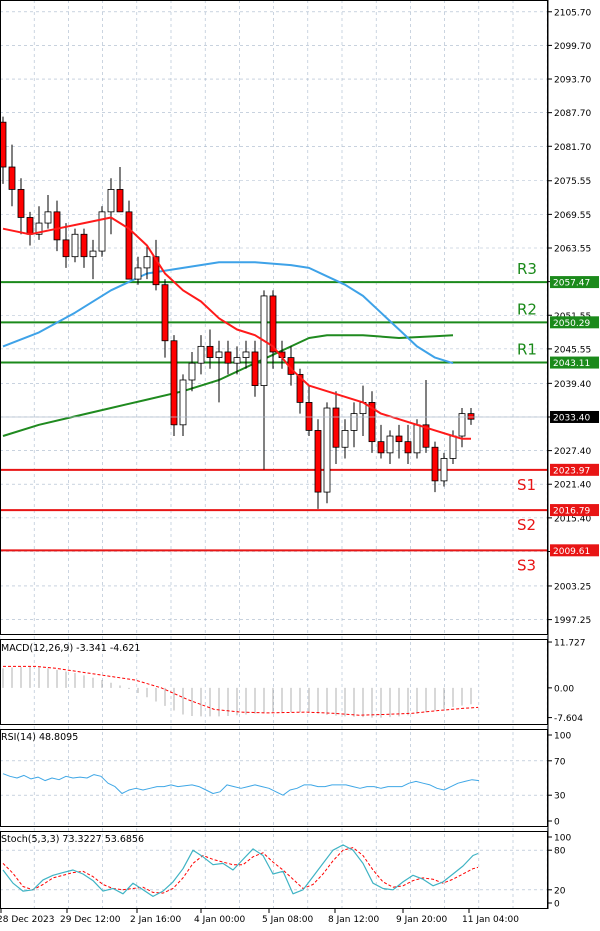 This screenshot has height=931, width=600. Describe the element at coordinates (422, 920) in the screenshot. I see `x-tick-label: 9 Jan 20:00` at that location.